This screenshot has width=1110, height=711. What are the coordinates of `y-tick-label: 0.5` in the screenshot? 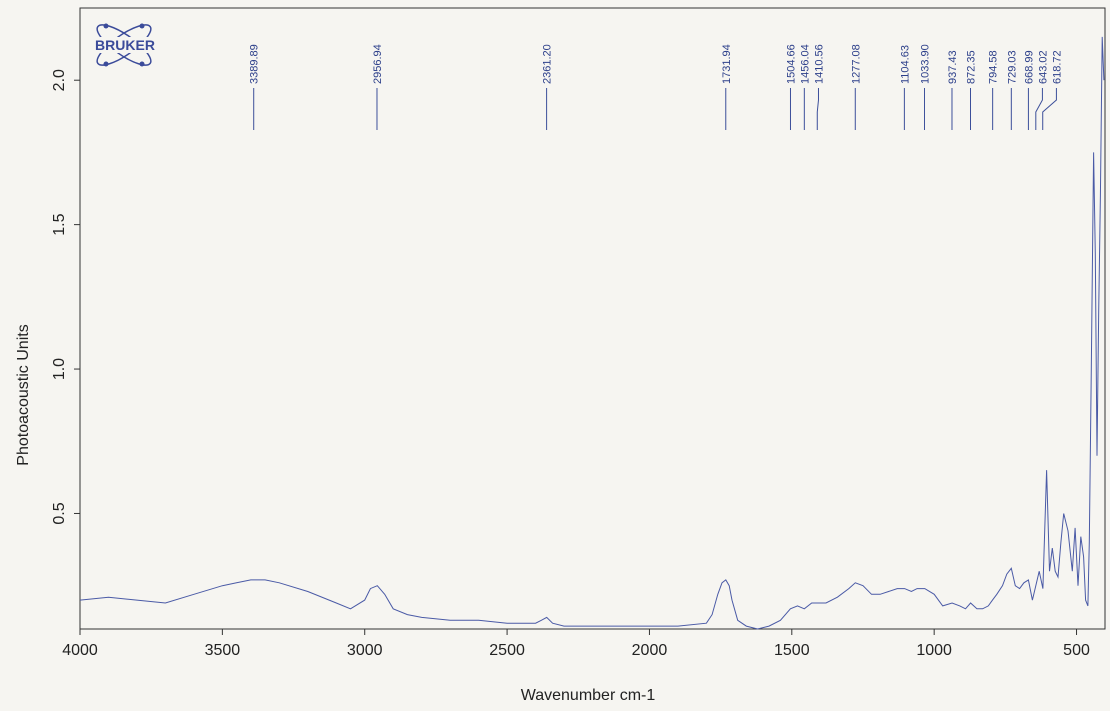 It's located at (59, 513).